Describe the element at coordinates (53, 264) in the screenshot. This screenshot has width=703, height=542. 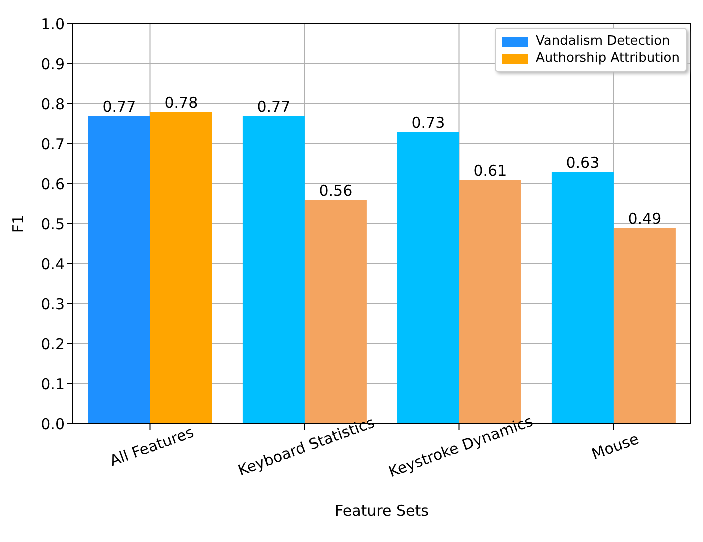
I see `y-tick-label: 0.4` at that location.